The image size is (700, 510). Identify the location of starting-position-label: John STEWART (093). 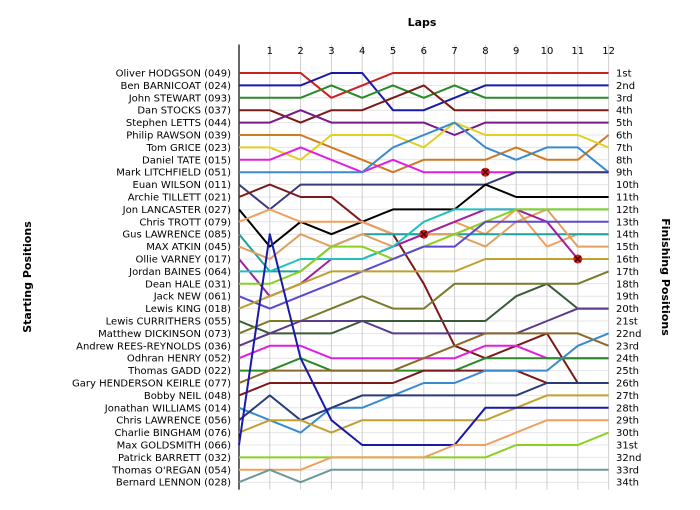
(179, 98).